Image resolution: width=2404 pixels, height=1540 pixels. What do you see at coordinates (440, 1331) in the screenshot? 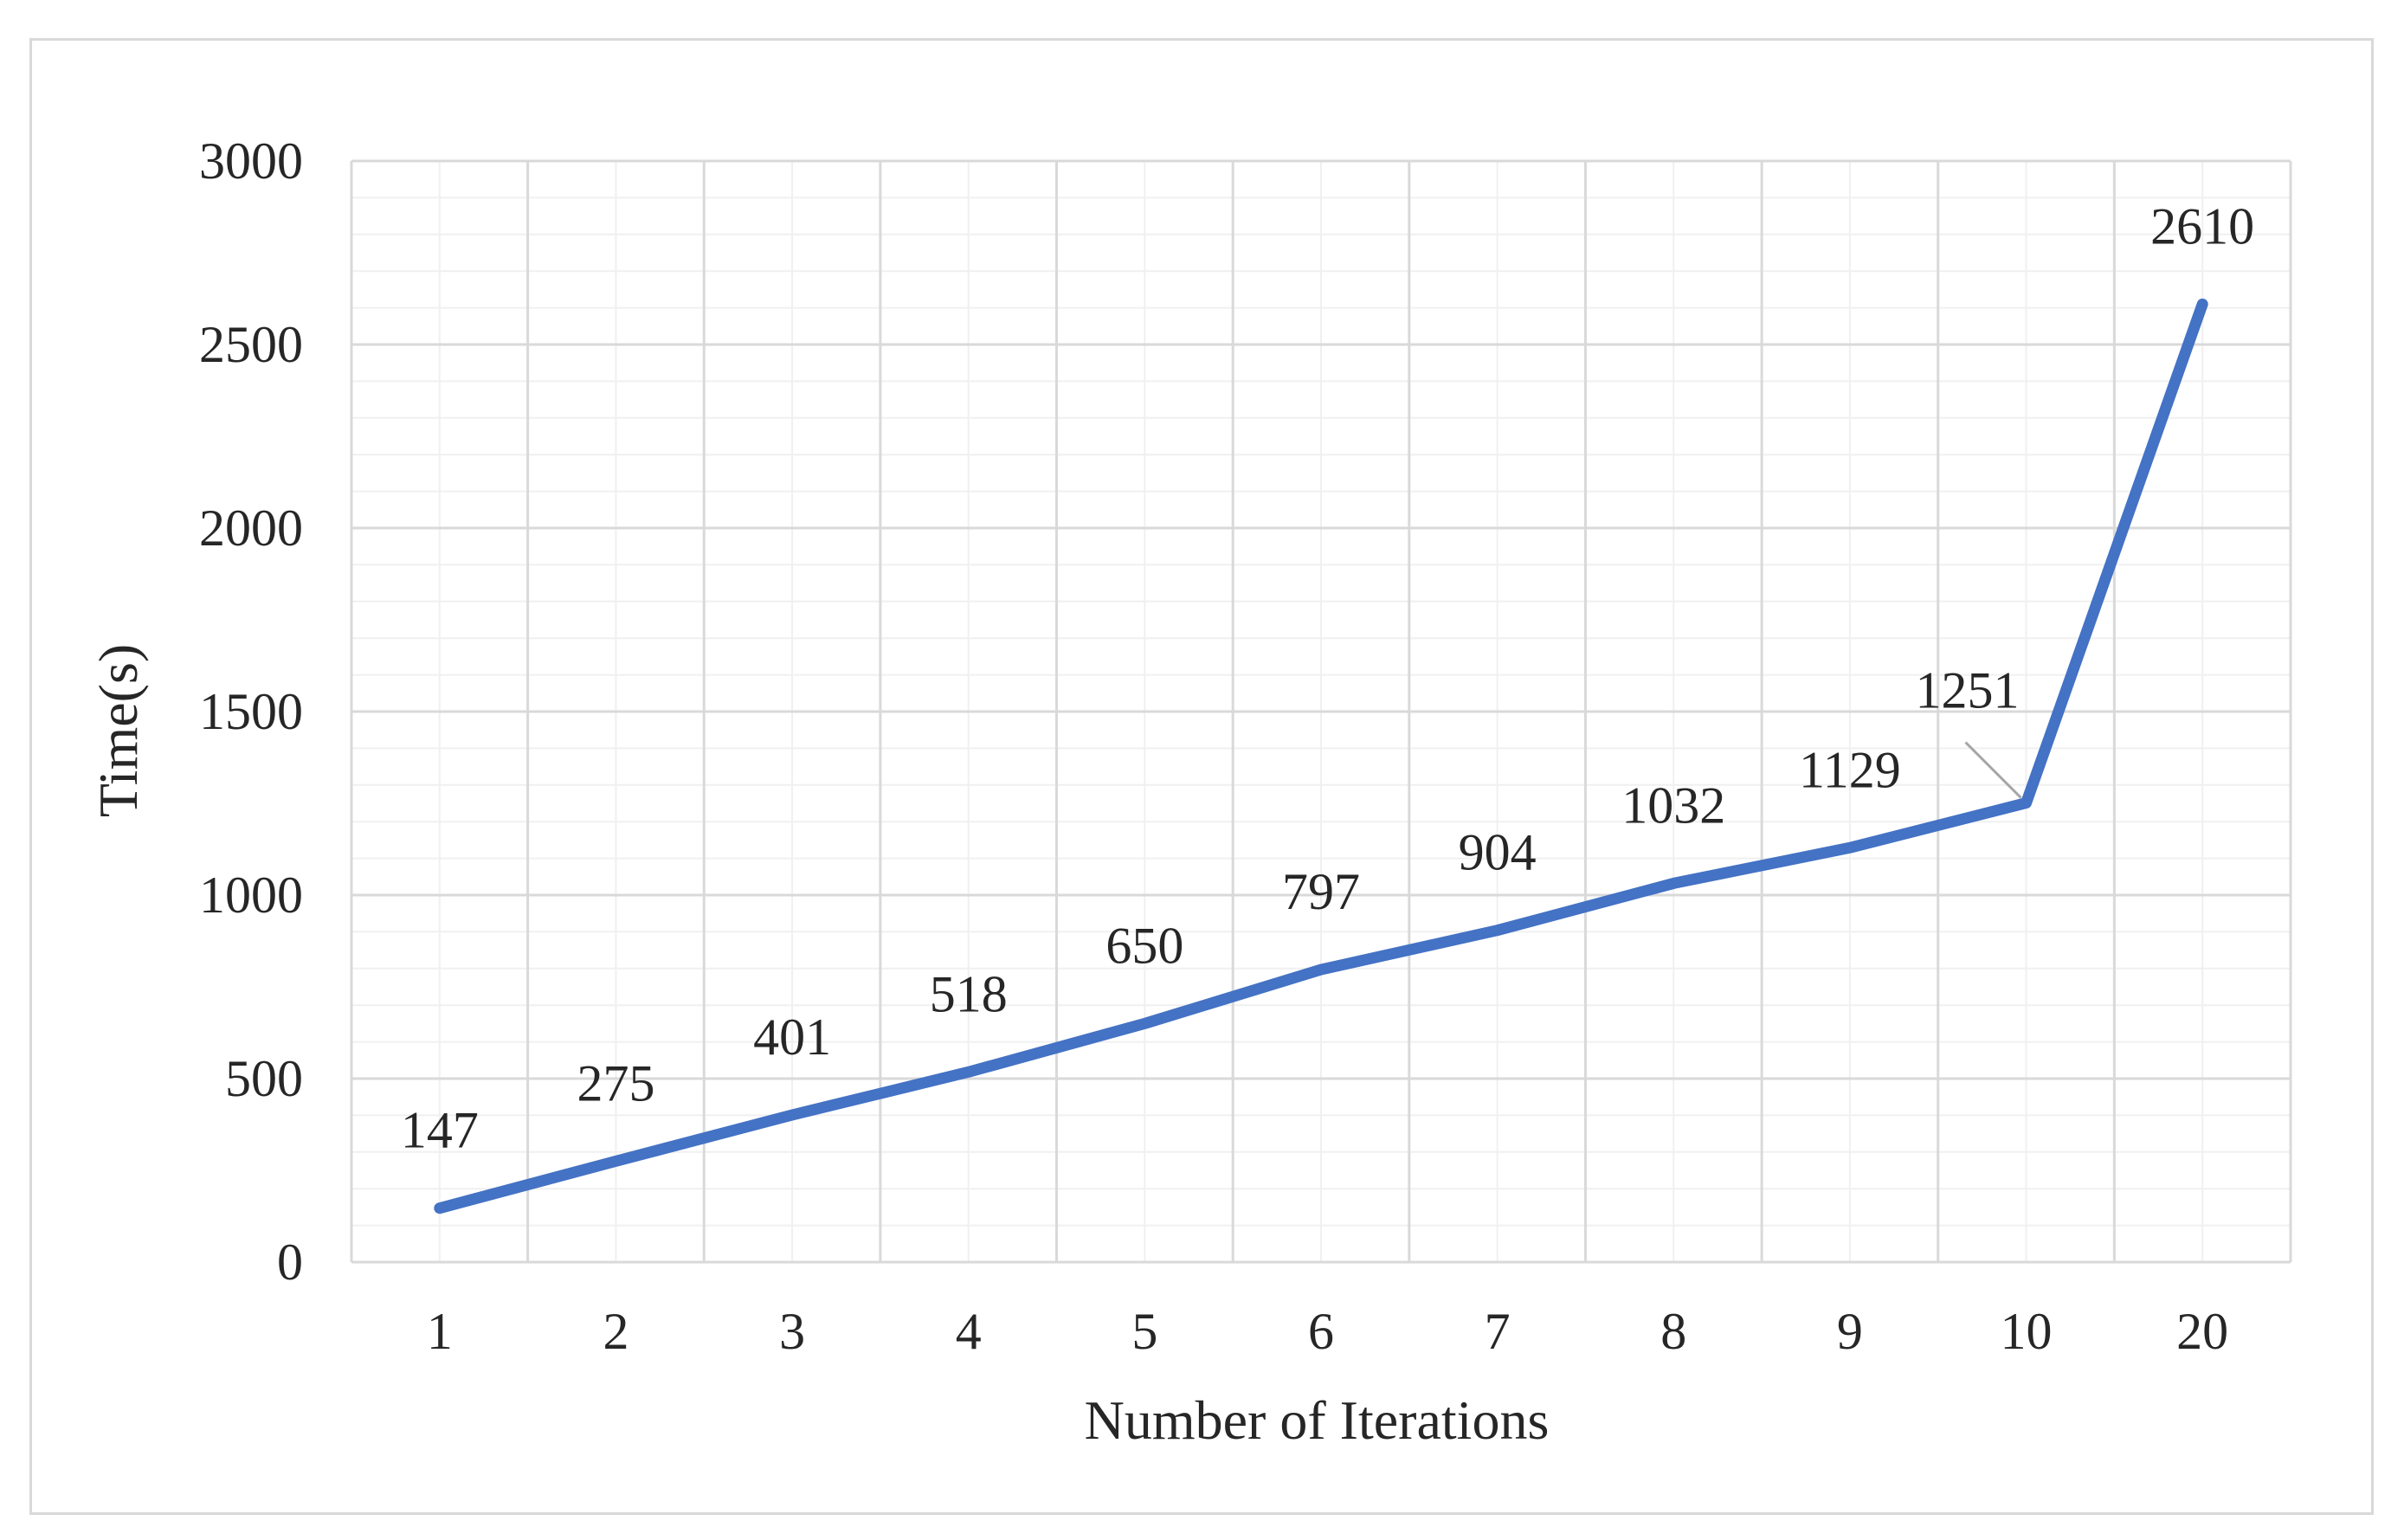
I see `x-tick-label: 1` at bounding box center [440, 1331].